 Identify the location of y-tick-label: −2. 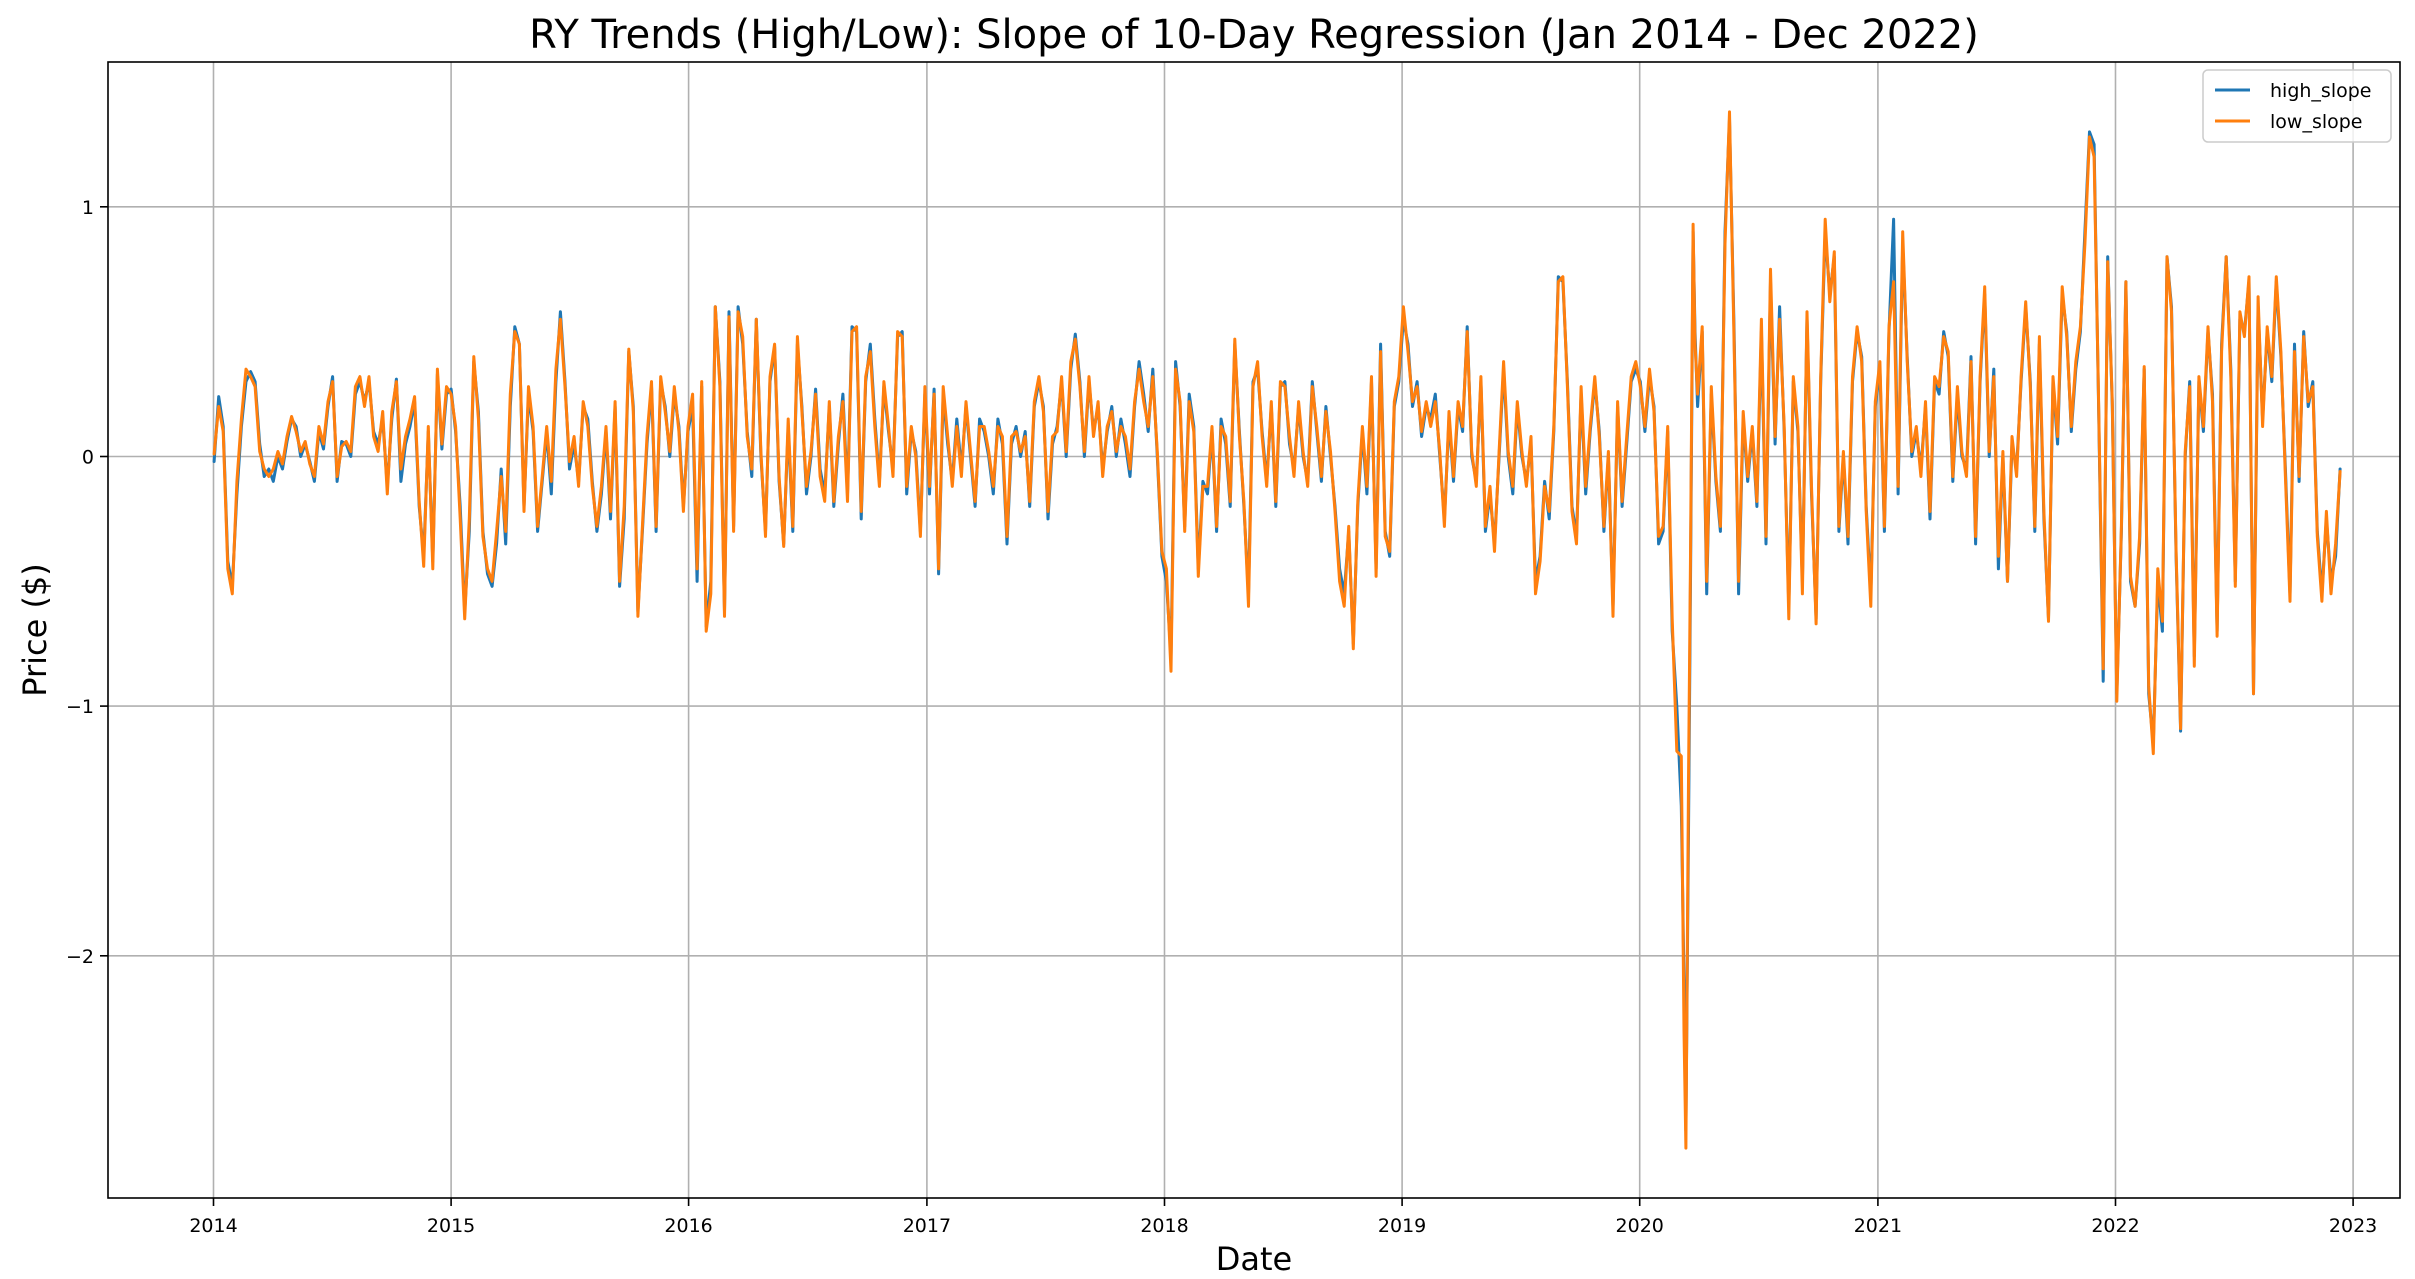
(80, 957).